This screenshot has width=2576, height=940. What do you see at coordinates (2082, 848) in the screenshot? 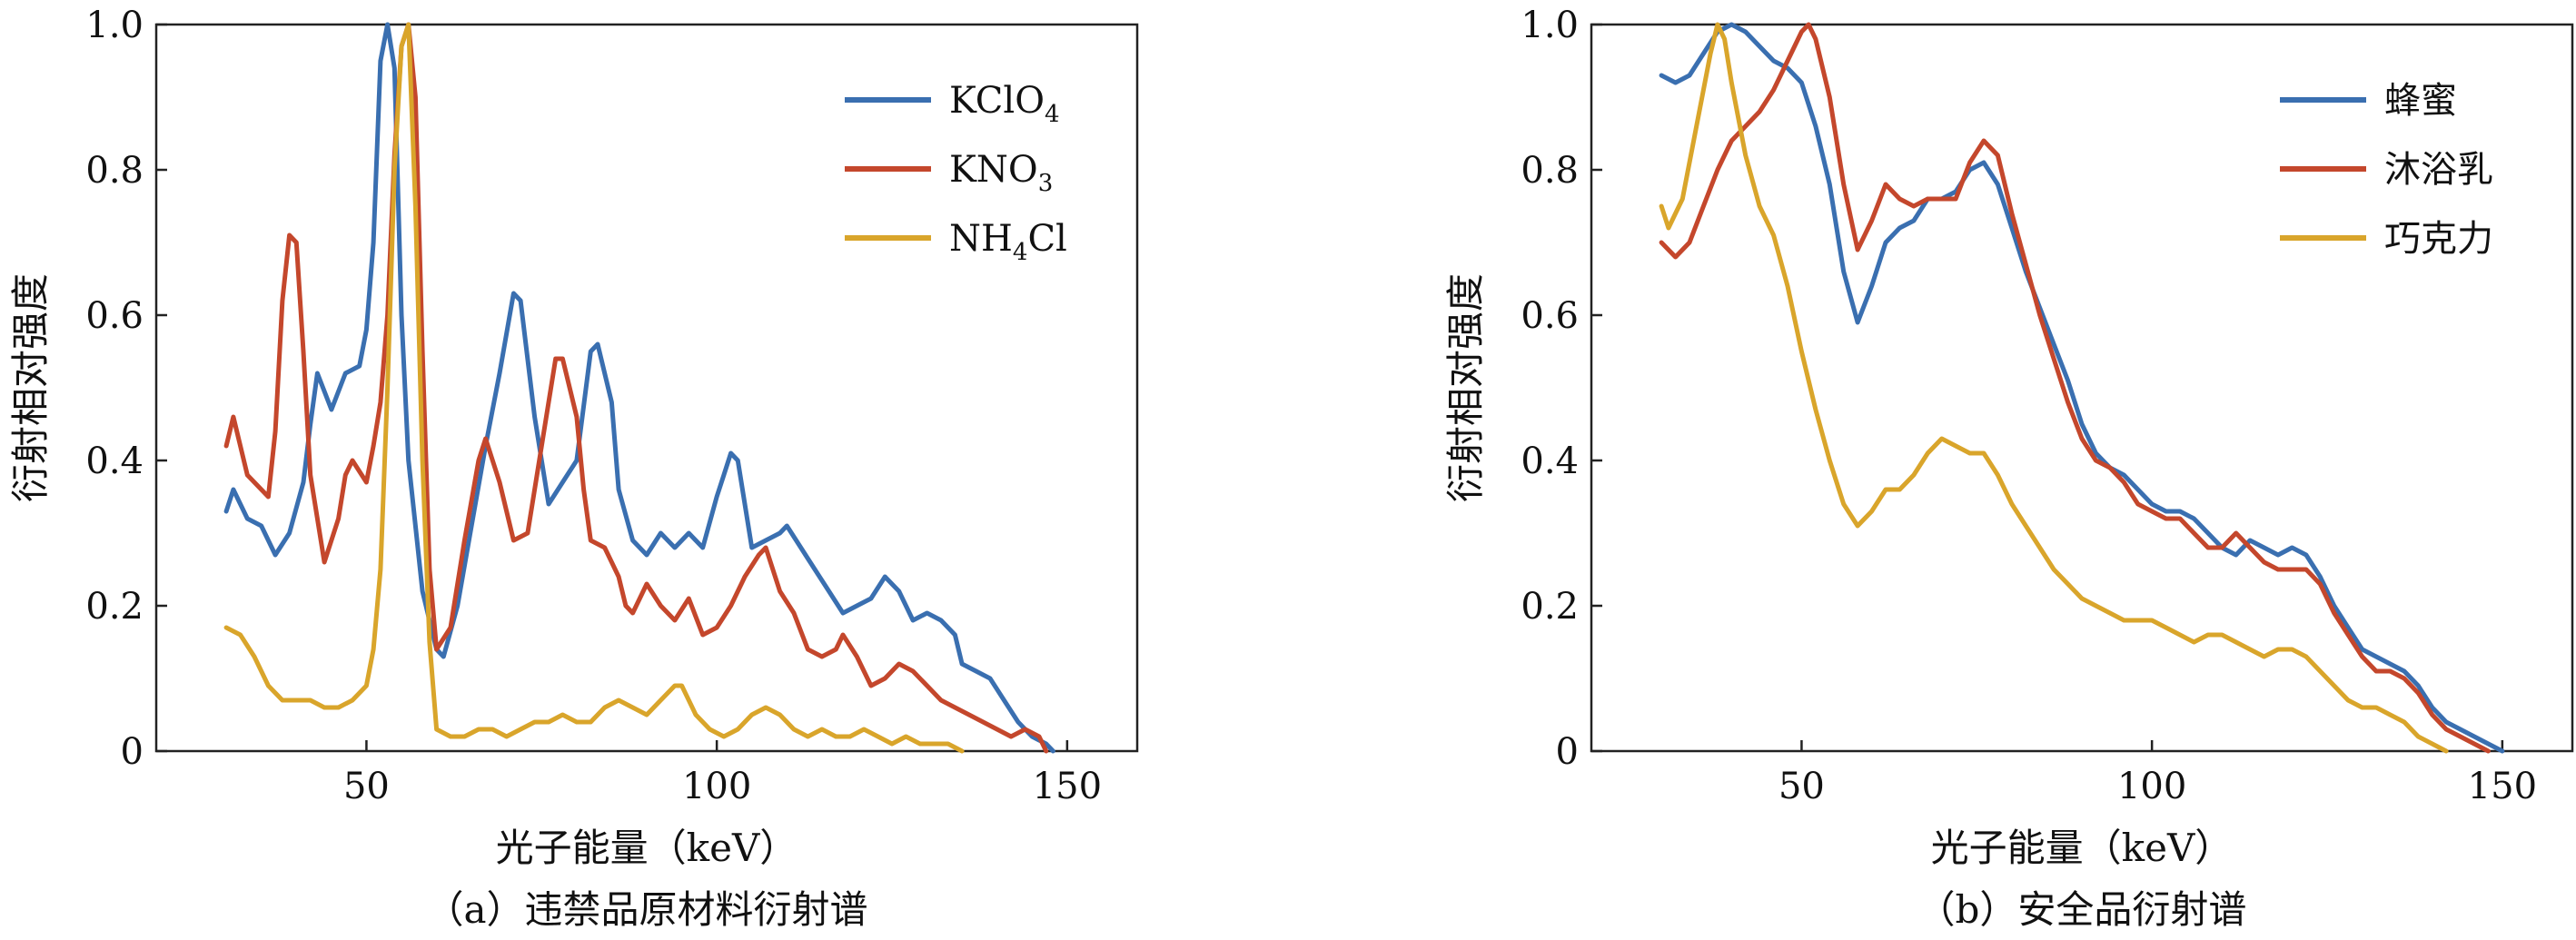
I see `panel-b-x-axis-title: 光子能量（keV）` at bounding box center [2082, 848].